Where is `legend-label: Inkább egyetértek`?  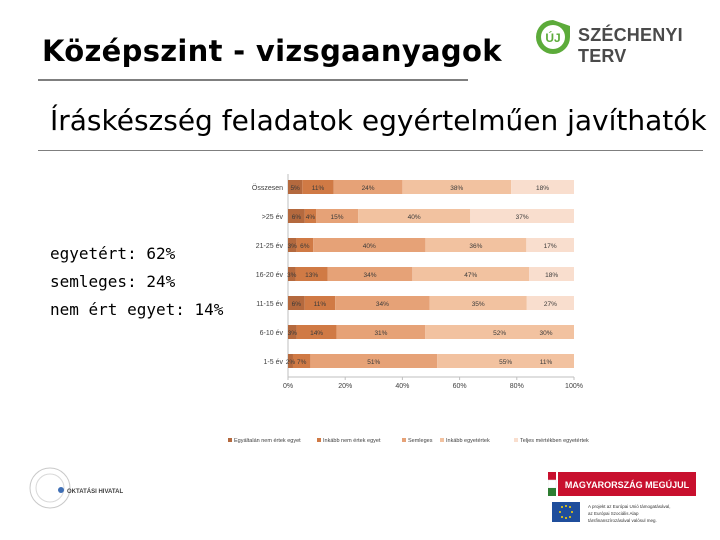
legend-label: Inkább egyetértek is located at coordinates (468, 441).